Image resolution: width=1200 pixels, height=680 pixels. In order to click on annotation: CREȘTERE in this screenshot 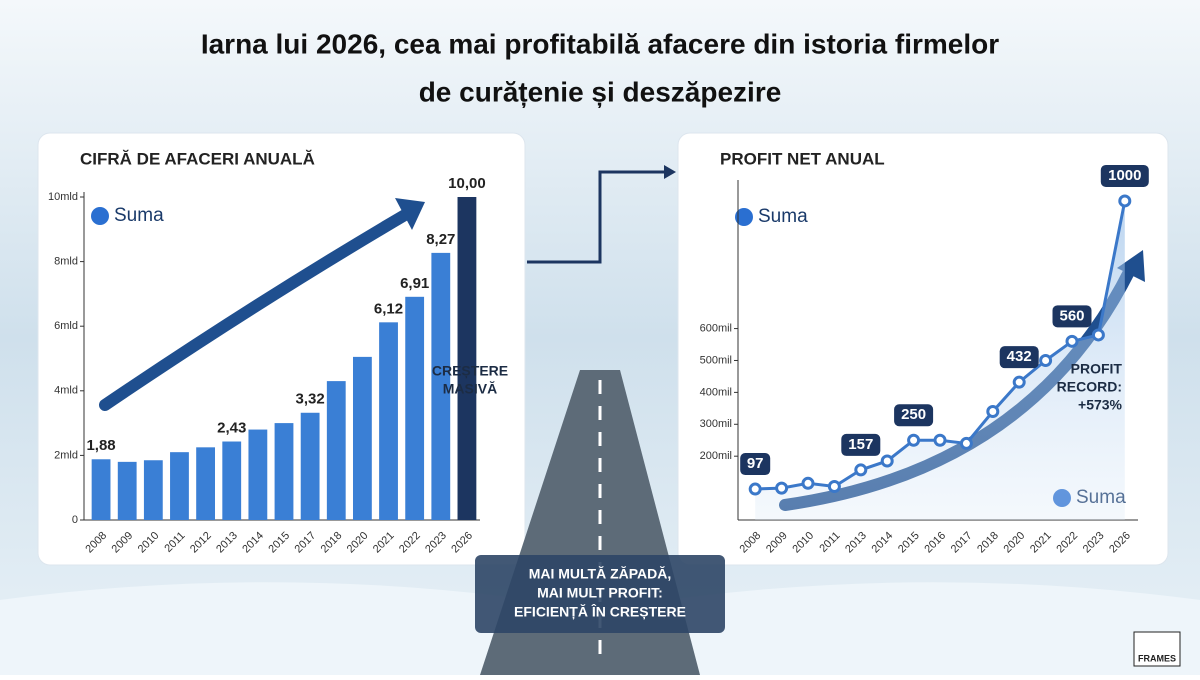, I will do `click(470, 371)`.